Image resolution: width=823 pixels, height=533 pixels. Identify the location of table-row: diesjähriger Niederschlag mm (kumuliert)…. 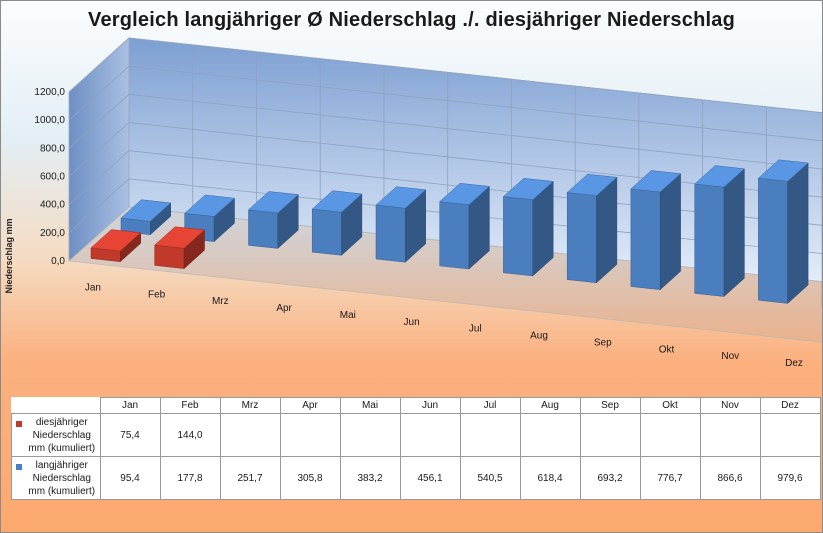
(416, 435).